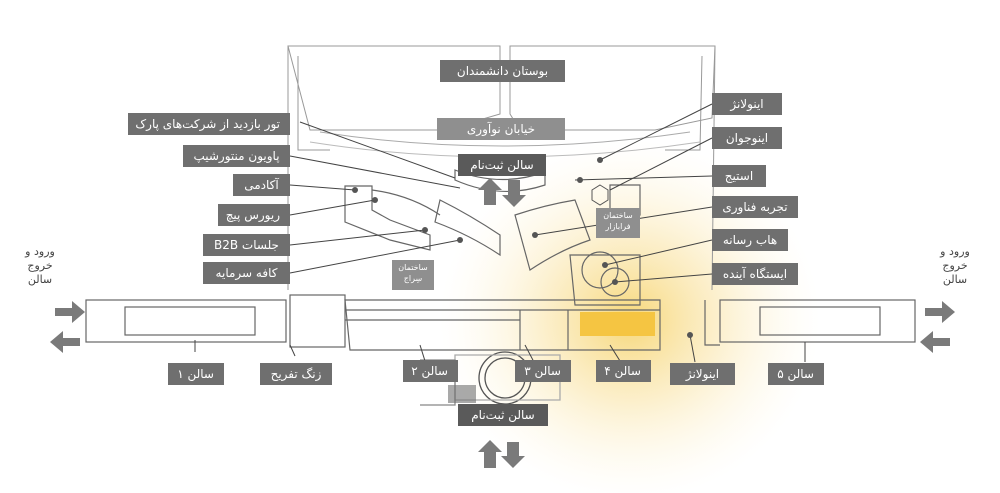 Image resolution: width=1000 pixels, height=493 pixels. I want to click on main-hall-block, so click(502, 325).